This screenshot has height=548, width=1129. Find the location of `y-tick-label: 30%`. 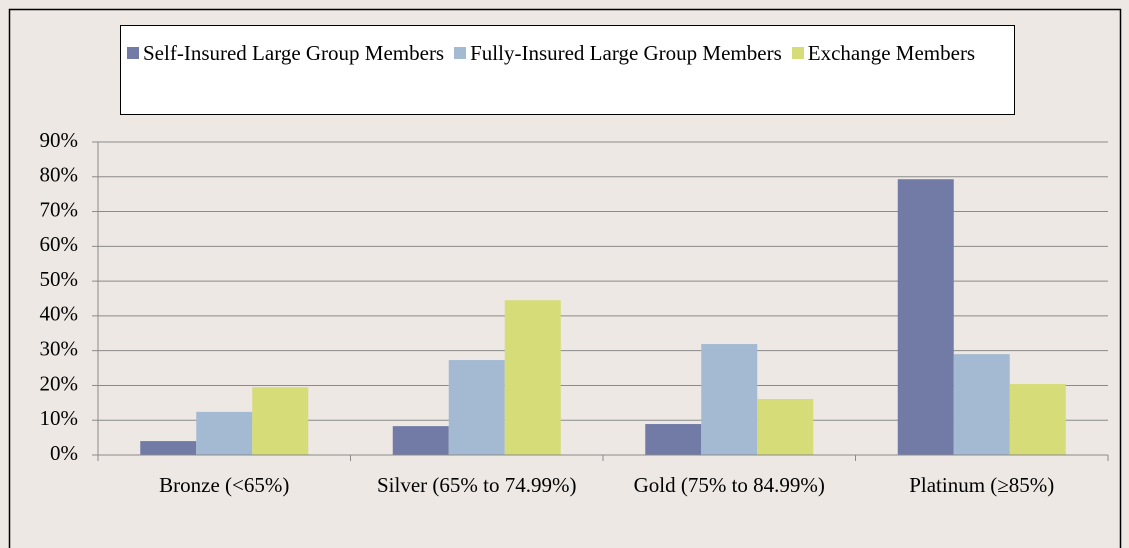

y-tick-label: 30% is located at coordinates (59, 348).